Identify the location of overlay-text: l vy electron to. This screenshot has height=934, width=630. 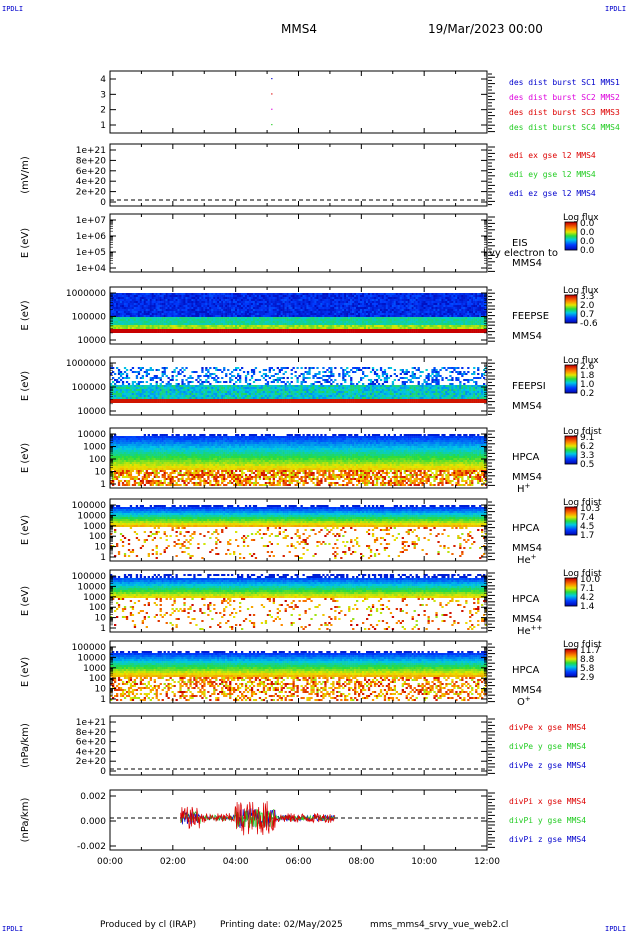
(520, 253).